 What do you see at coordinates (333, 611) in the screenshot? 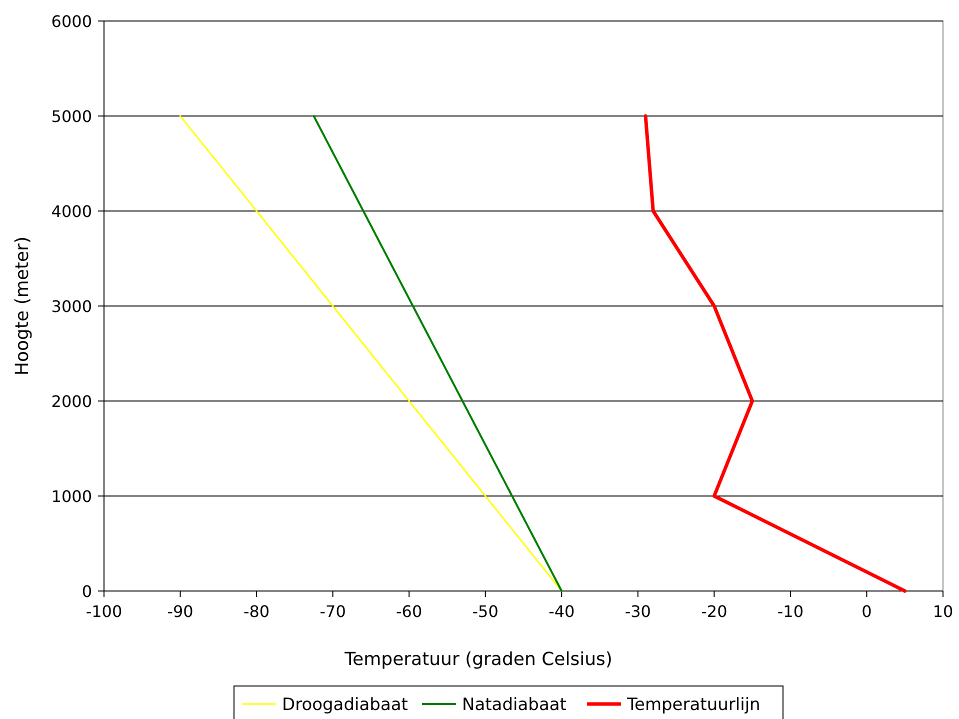
I see `x-tick-label: -70` at bounding box center [333, 611].